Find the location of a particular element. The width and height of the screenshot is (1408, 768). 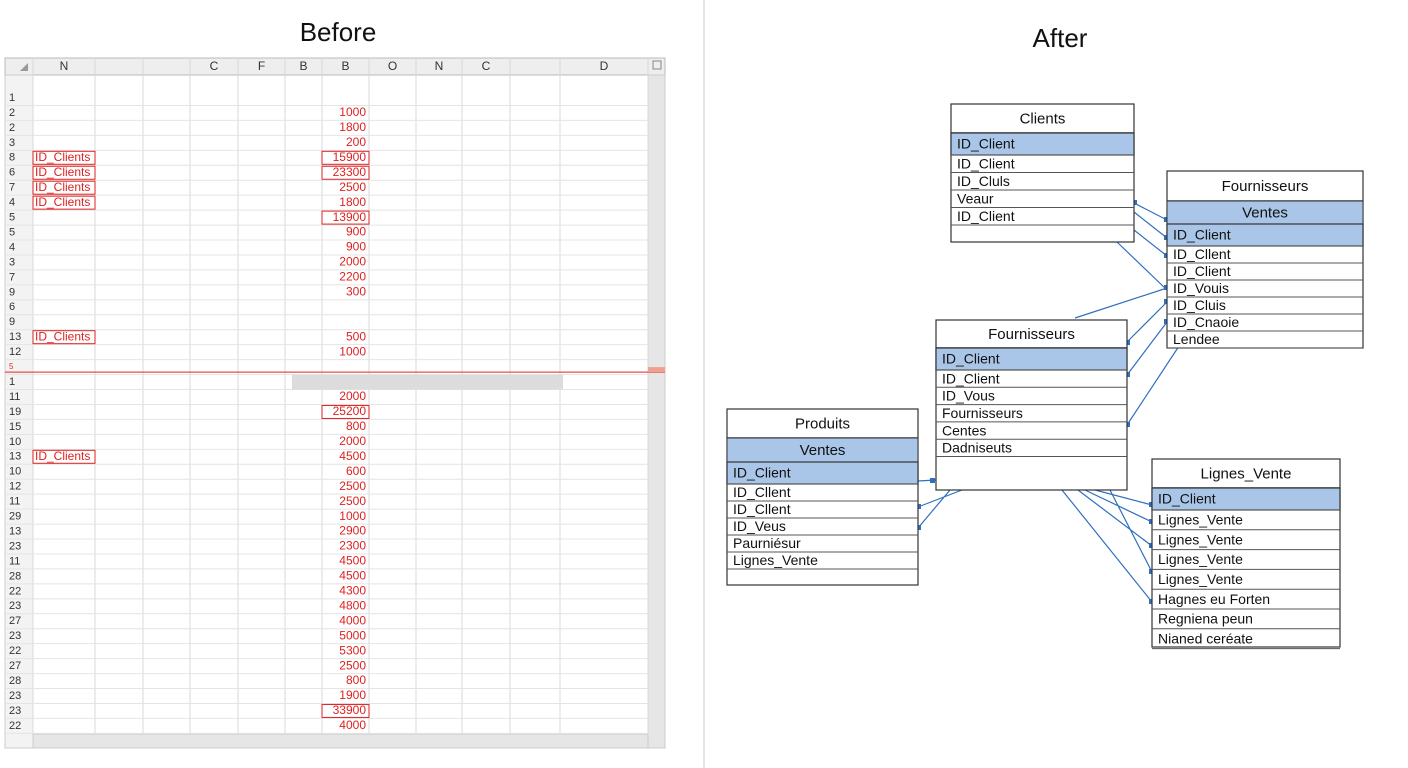

table-title: Produits is located at coordinates (822, 423).